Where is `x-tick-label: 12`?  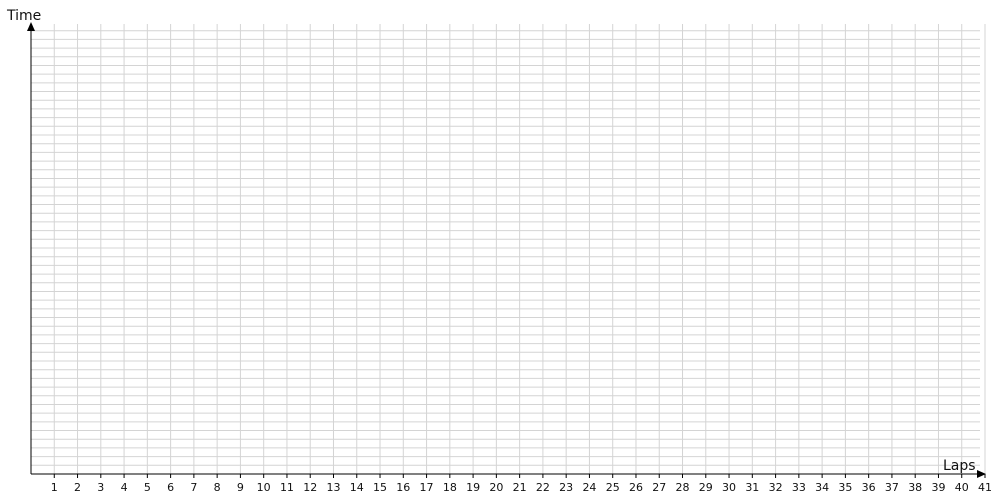 x-tick-label: 12 is located at coordinates (310, 487).